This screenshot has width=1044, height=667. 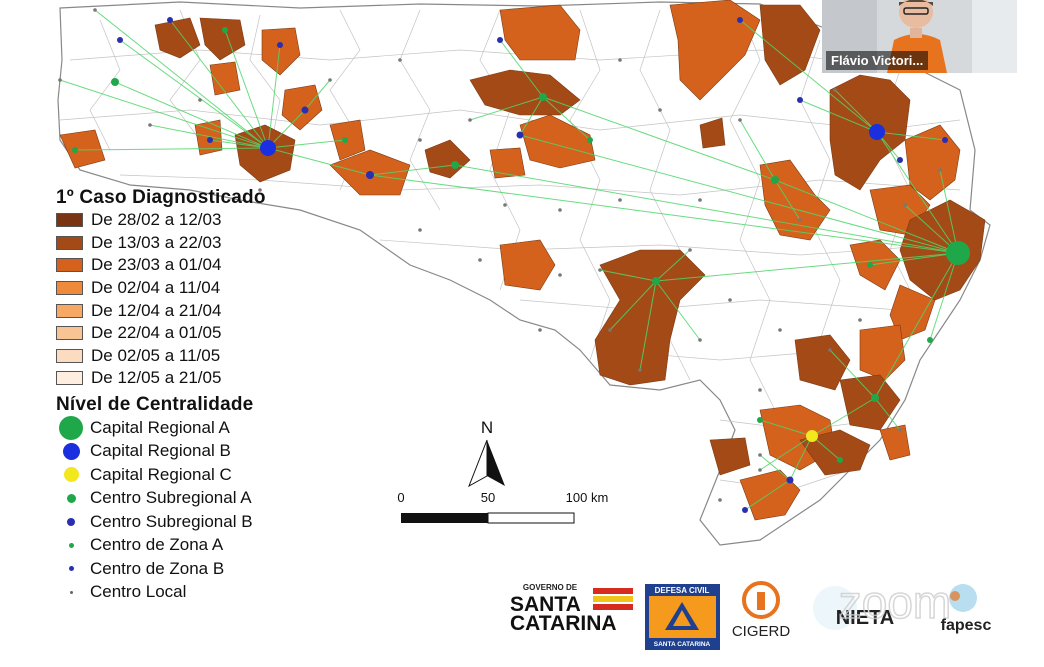 I want to click on sc-logo-line2: CATARINA, so click(x=563, y=623).